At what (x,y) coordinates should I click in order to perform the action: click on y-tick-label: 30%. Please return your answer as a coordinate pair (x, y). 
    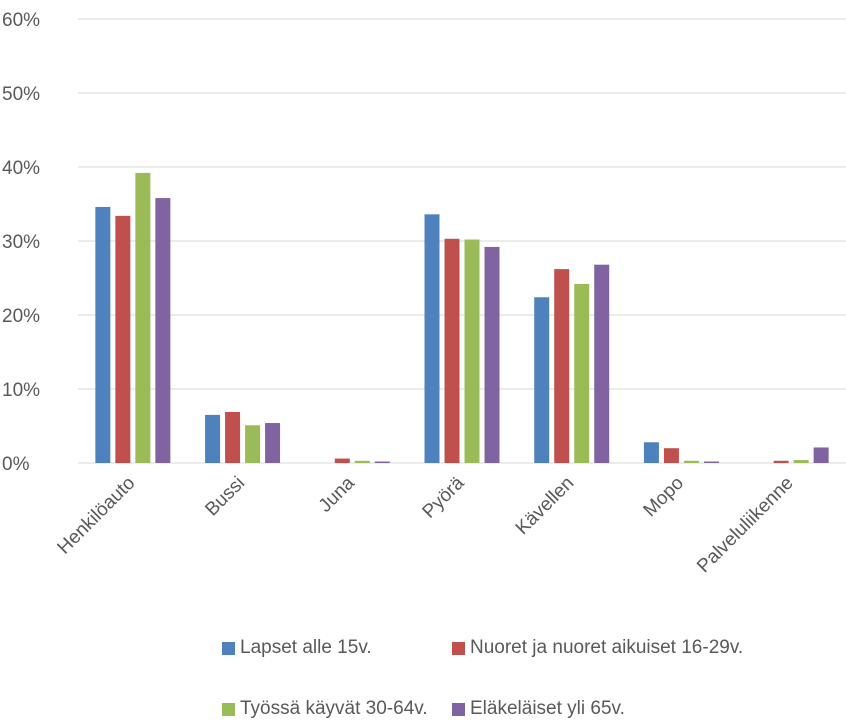
    Looking at the image, I should click on (21, 242).